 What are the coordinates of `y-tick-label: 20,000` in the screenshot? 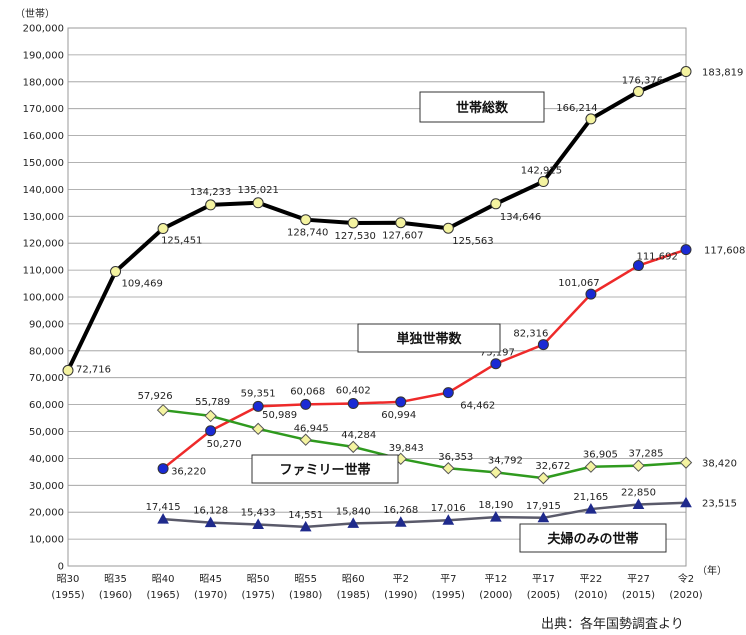 It's located at (46, 513).